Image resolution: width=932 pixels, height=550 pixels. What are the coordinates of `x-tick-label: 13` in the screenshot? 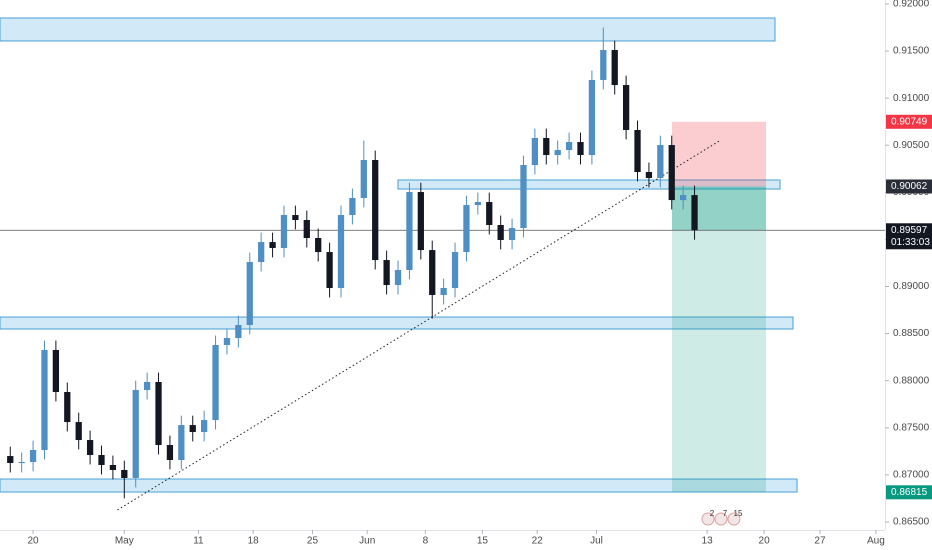 It's located at (708, 541).